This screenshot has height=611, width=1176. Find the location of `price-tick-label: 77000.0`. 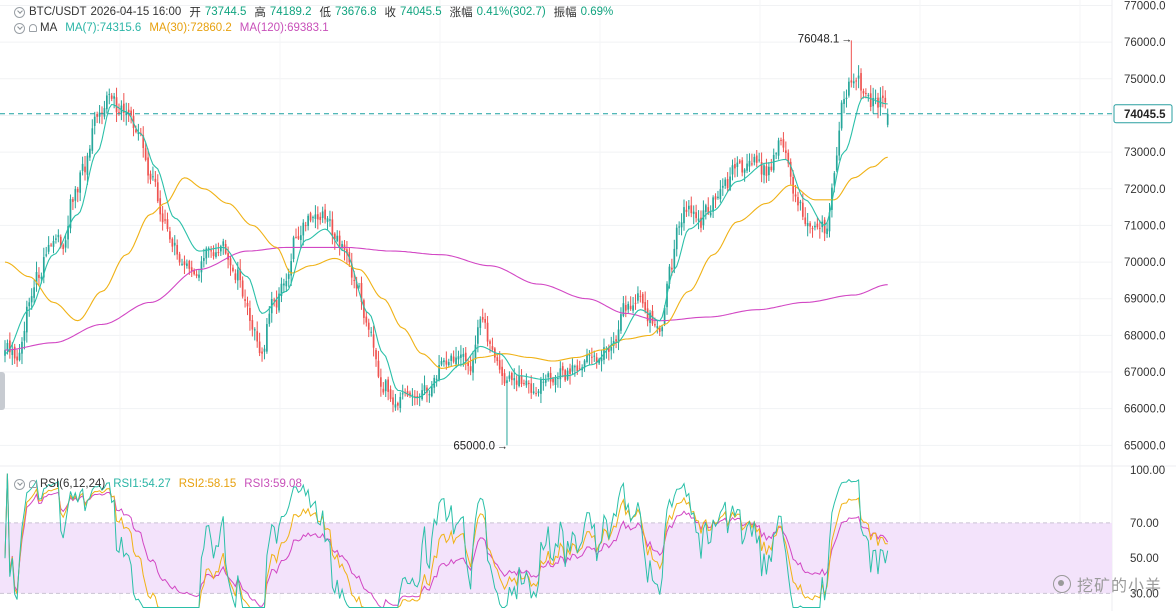

price-tick-label: 77000.0 is located at coordinates (1145, 6).